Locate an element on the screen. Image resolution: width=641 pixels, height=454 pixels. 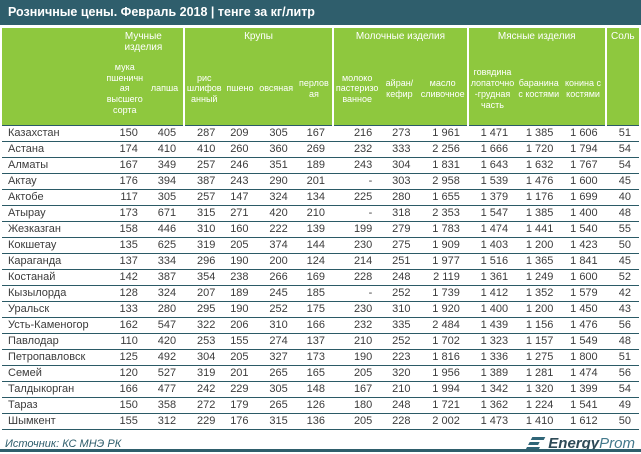
source-note: Источник: КС МНЭ РК is located at coordinates (63, 443).